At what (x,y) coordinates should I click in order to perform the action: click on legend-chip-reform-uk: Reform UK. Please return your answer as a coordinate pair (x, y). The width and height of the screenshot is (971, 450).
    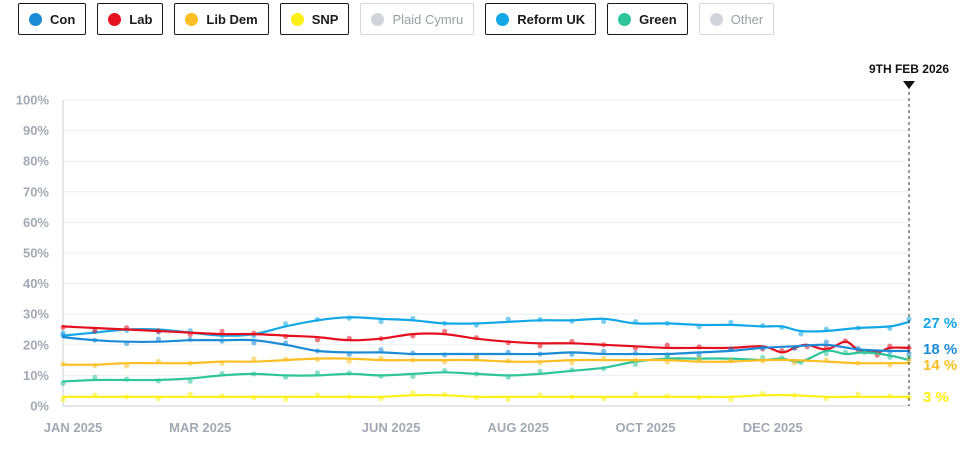
    Looking at the image, I should click on (541, 19).